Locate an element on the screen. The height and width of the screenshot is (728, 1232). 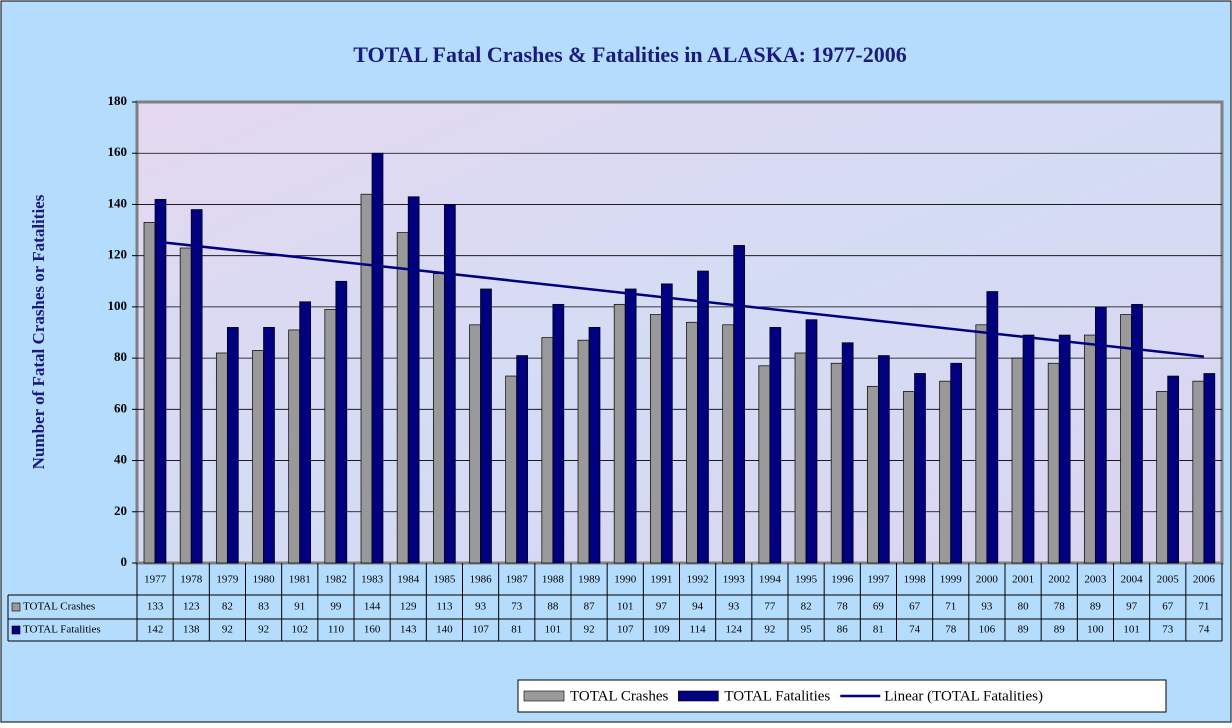
table-value: 83 is located at coordinates (264, 607).